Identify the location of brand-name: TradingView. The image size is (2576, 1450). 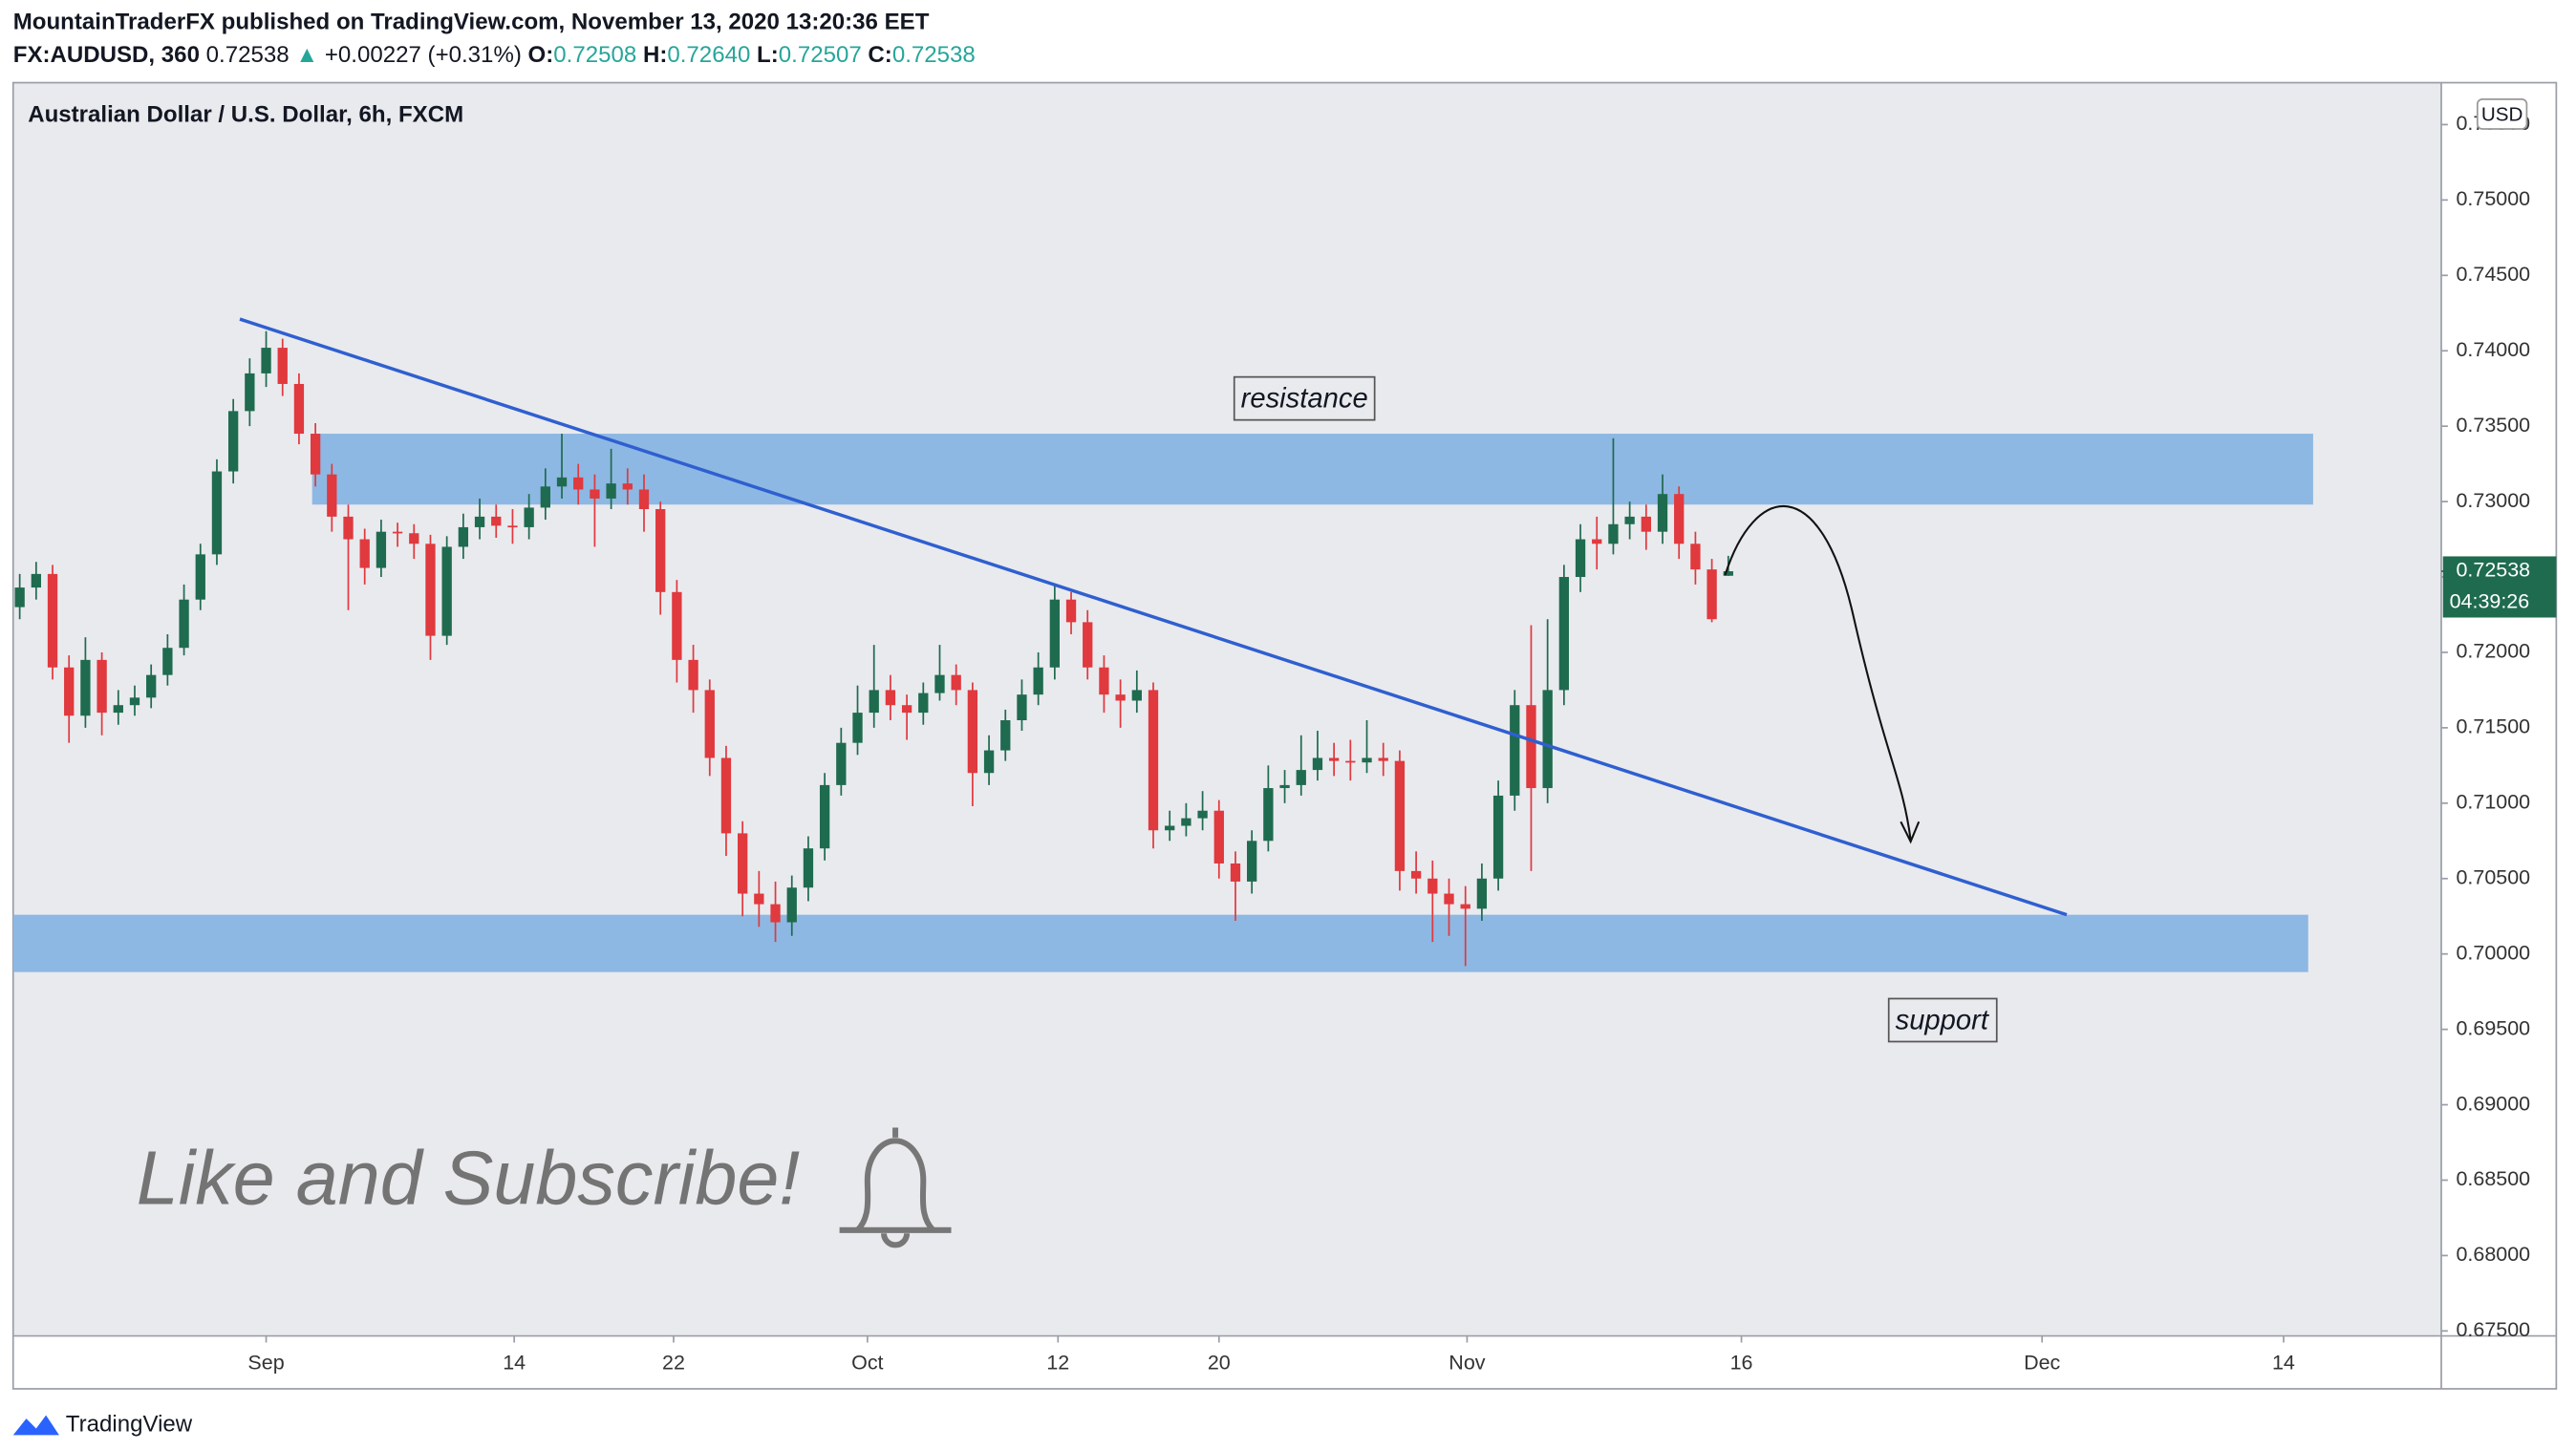
(129, 1424).